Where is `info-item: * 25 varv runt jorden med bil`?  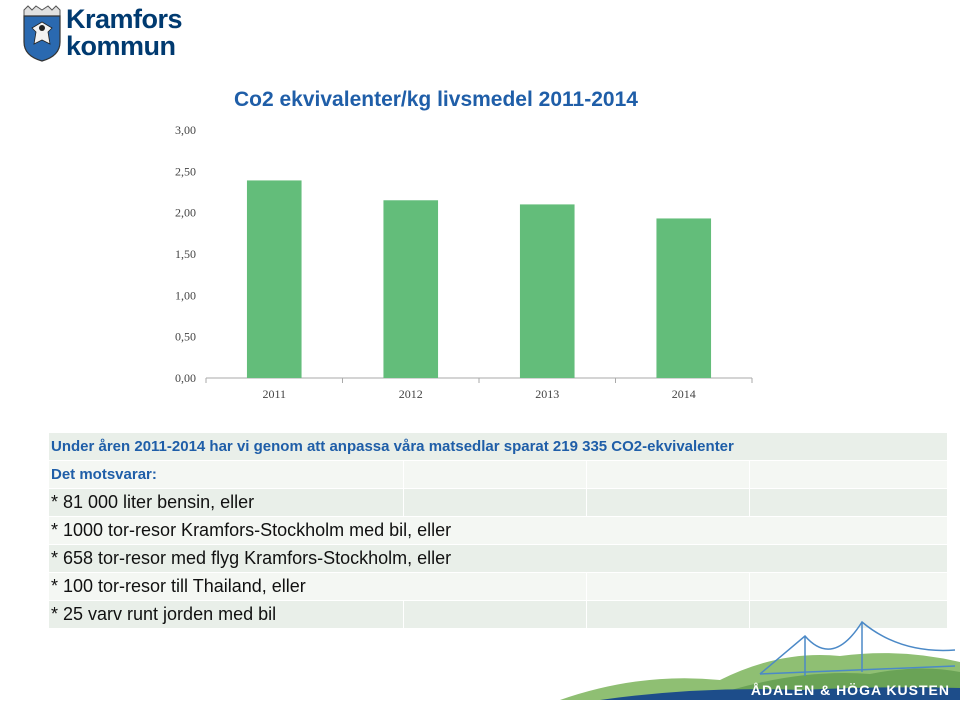 info-item: * 25 varv runt jorden med bil is located at coordinates (226, 614).